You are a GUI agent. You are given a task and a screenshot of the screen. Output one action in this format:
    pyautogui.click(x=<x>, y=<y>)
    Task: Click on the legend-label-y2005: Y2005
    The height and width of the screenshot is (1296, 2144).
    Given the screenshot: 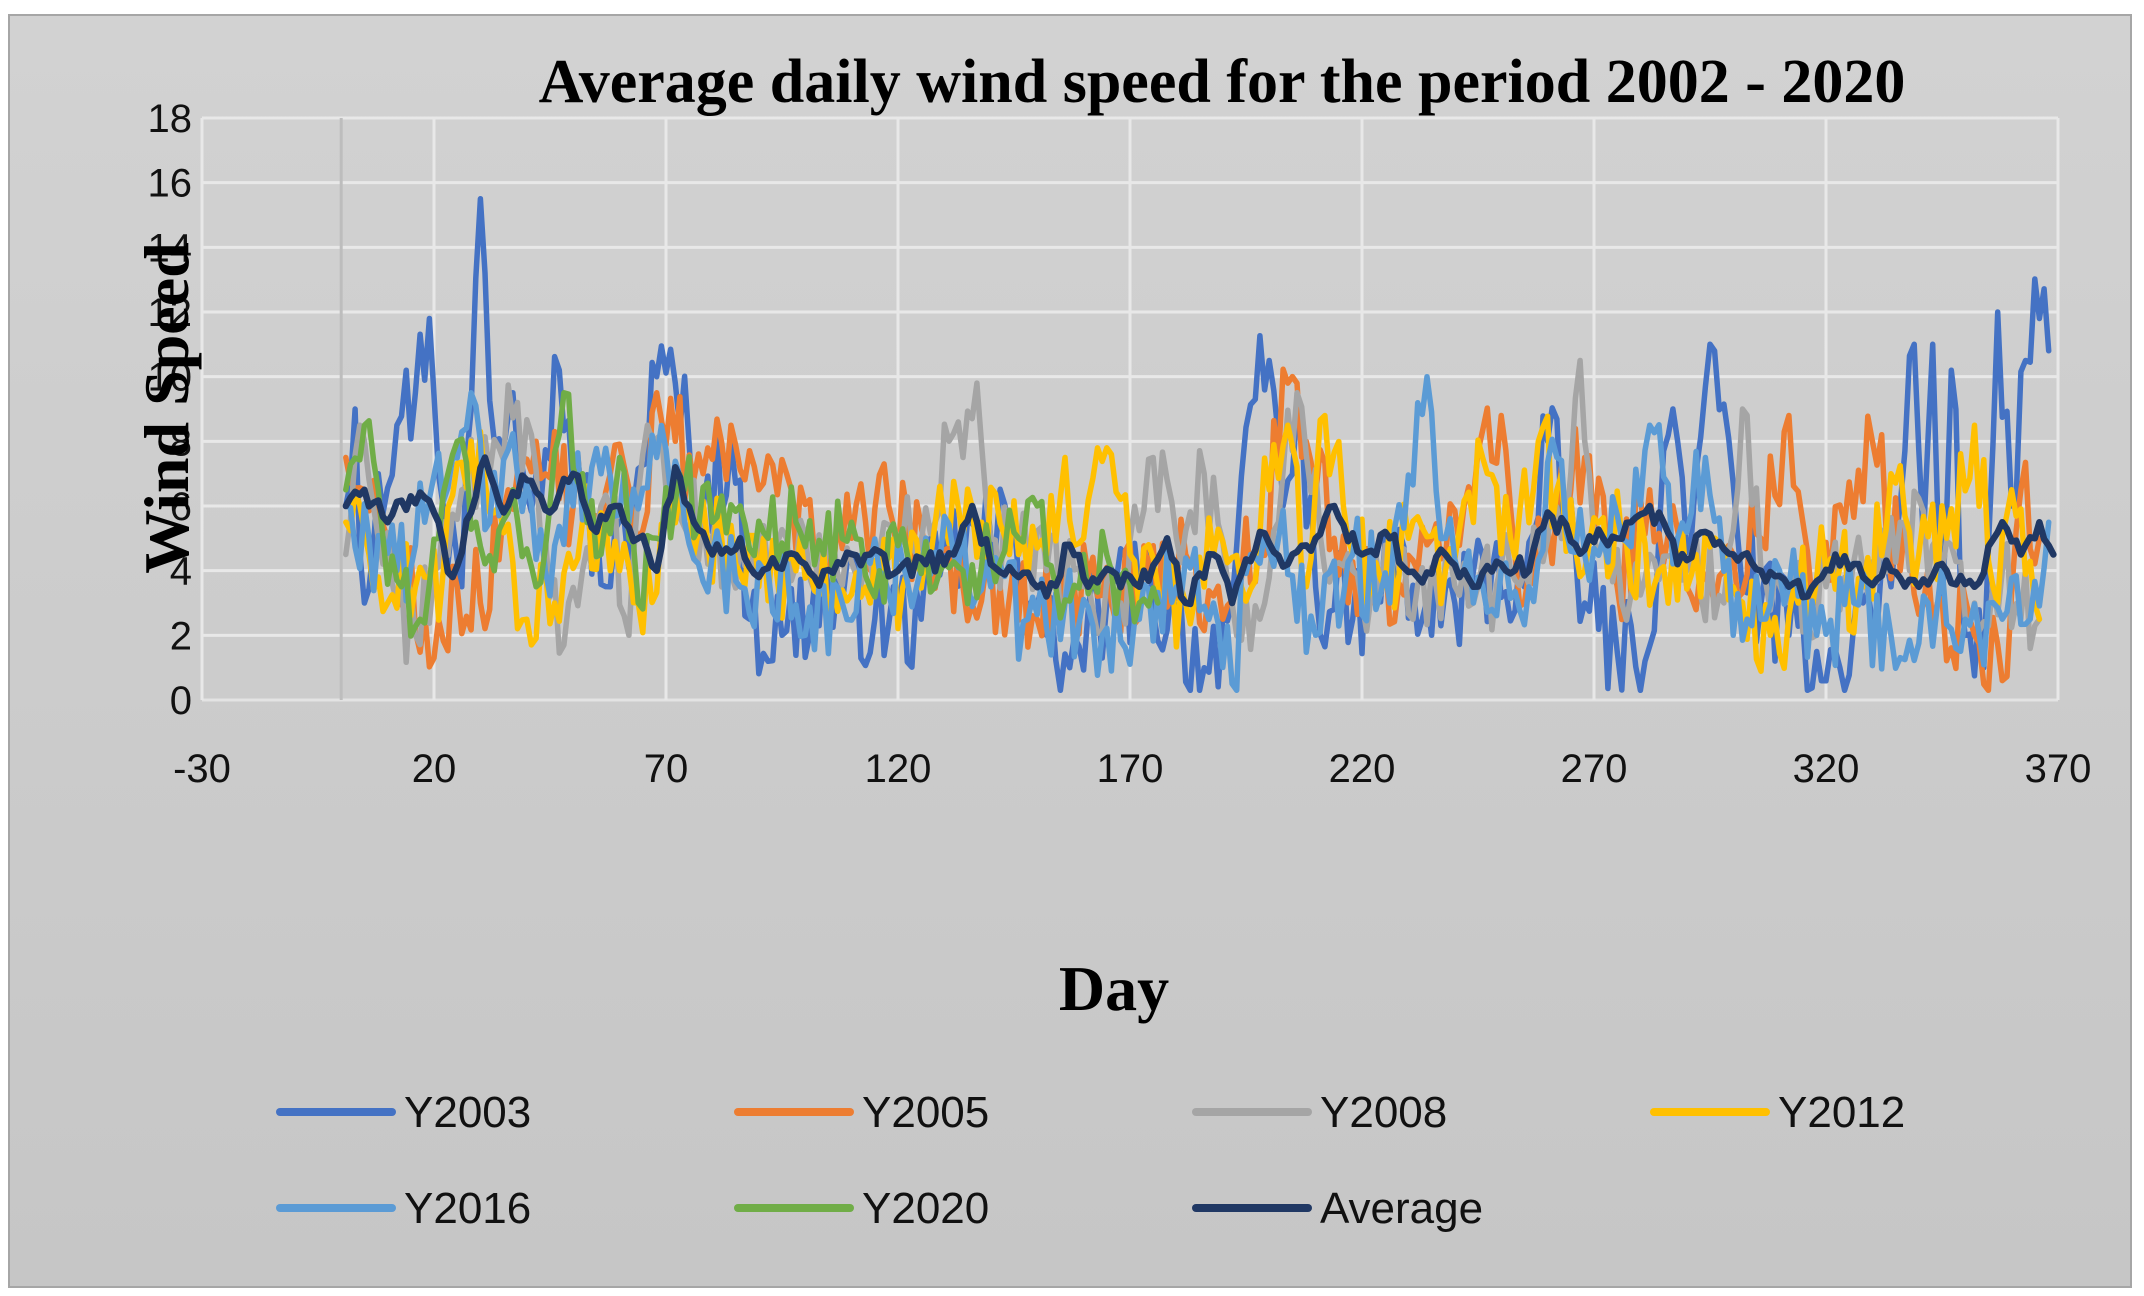 What is the action you would take?
    pyautogui.click(x=925, y=1112)
    